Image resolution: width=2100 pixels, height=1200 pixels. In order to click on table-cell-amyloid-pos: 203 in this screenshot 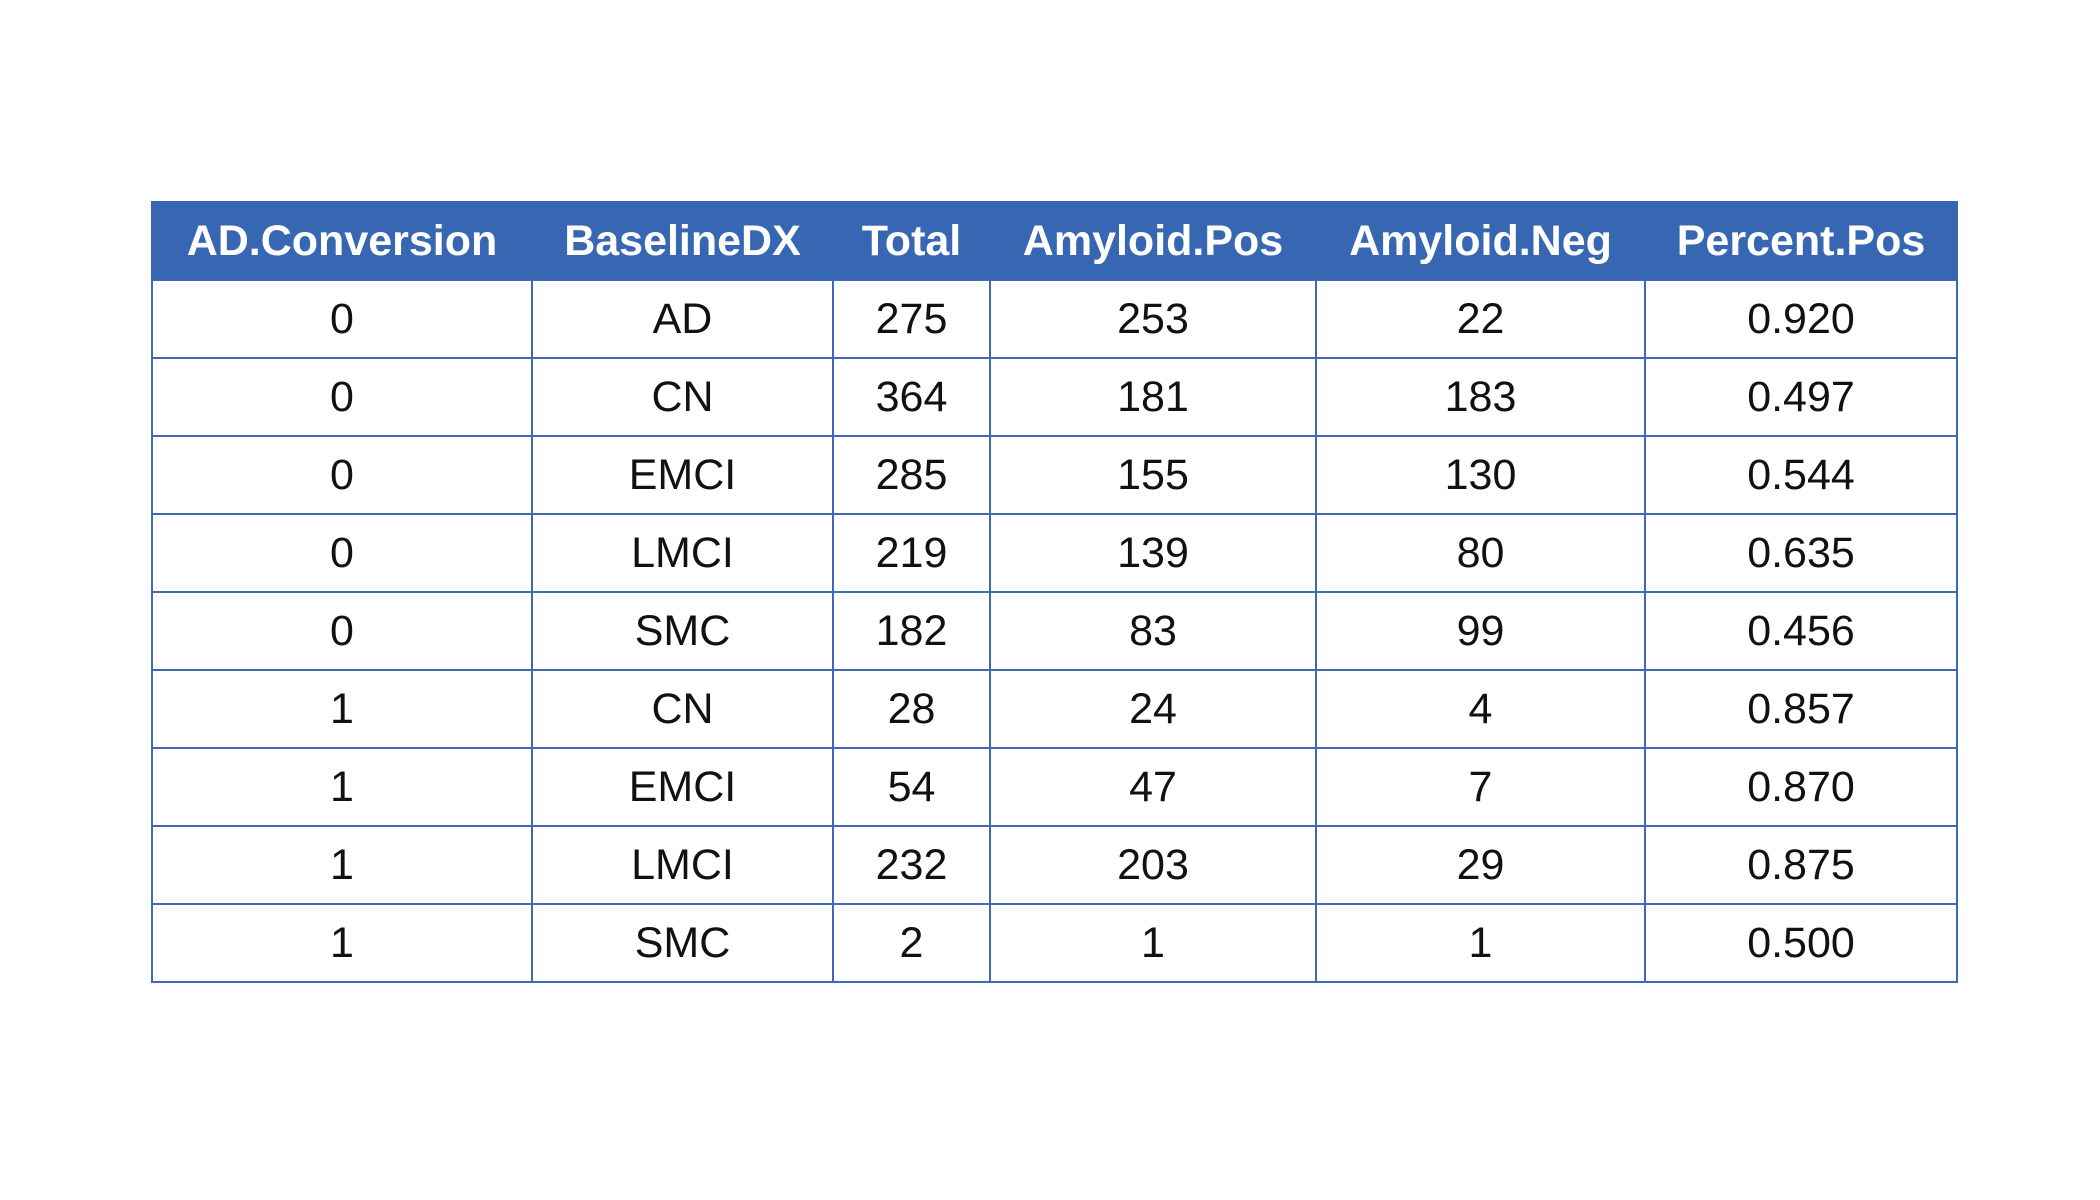, I will do `click(1153, 865)`.